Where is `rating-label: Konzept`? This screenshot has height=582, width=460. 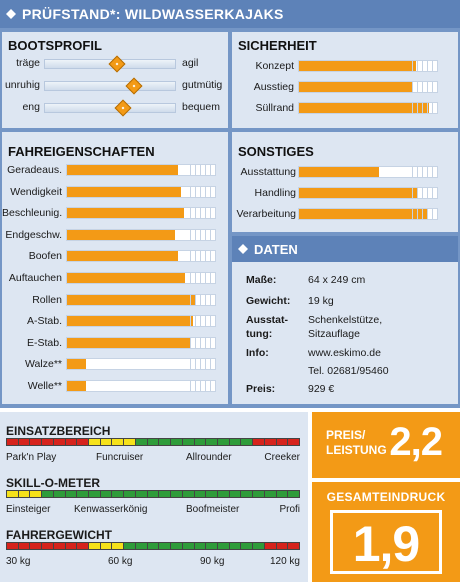
rating-label: Konzept is located at coordinates (274, 66).